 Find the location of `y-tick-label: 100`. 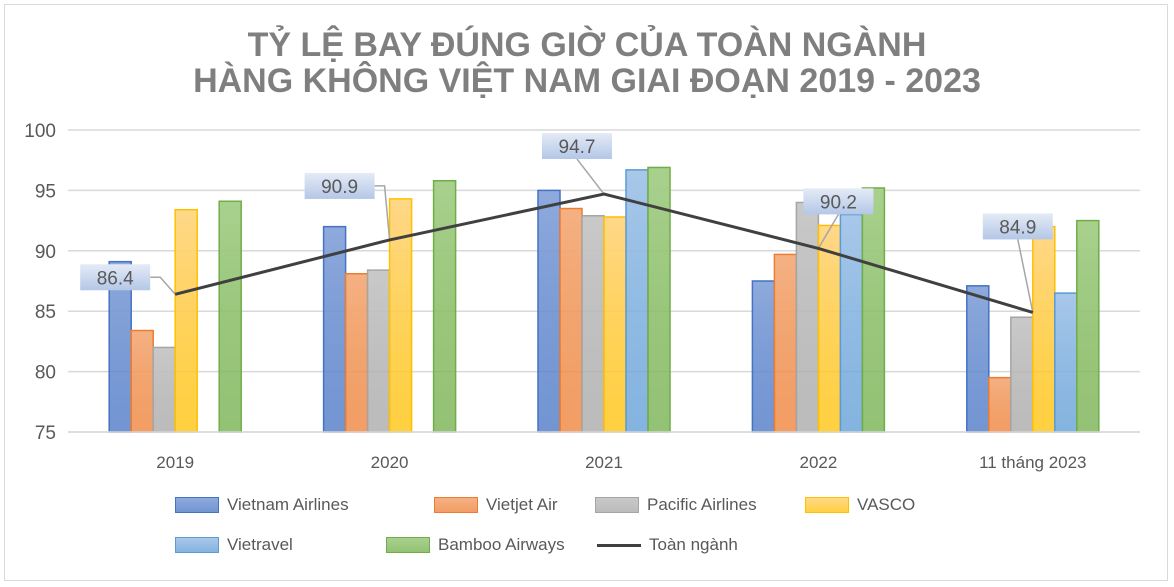

y-tick-label: 100 is located at coordinates (40, 131).